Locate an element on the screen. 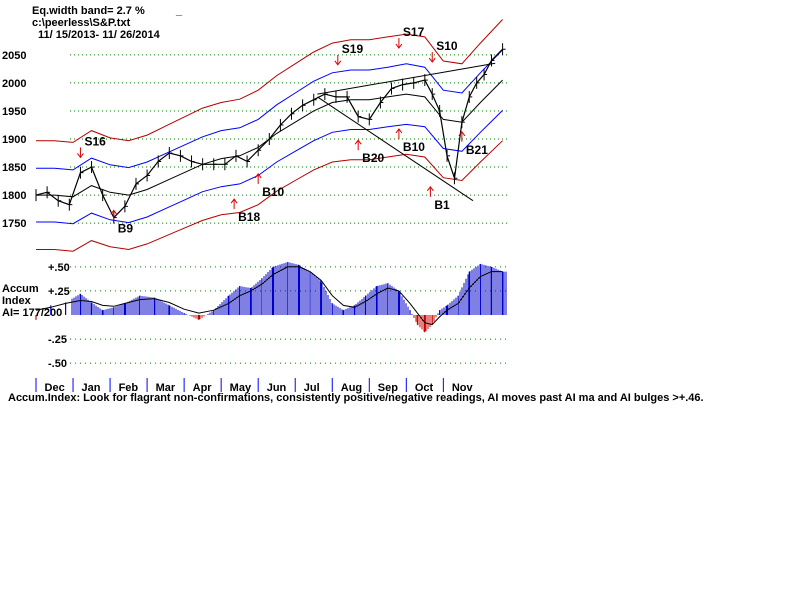  month-label: Apr is located at coordinates (203, 388).